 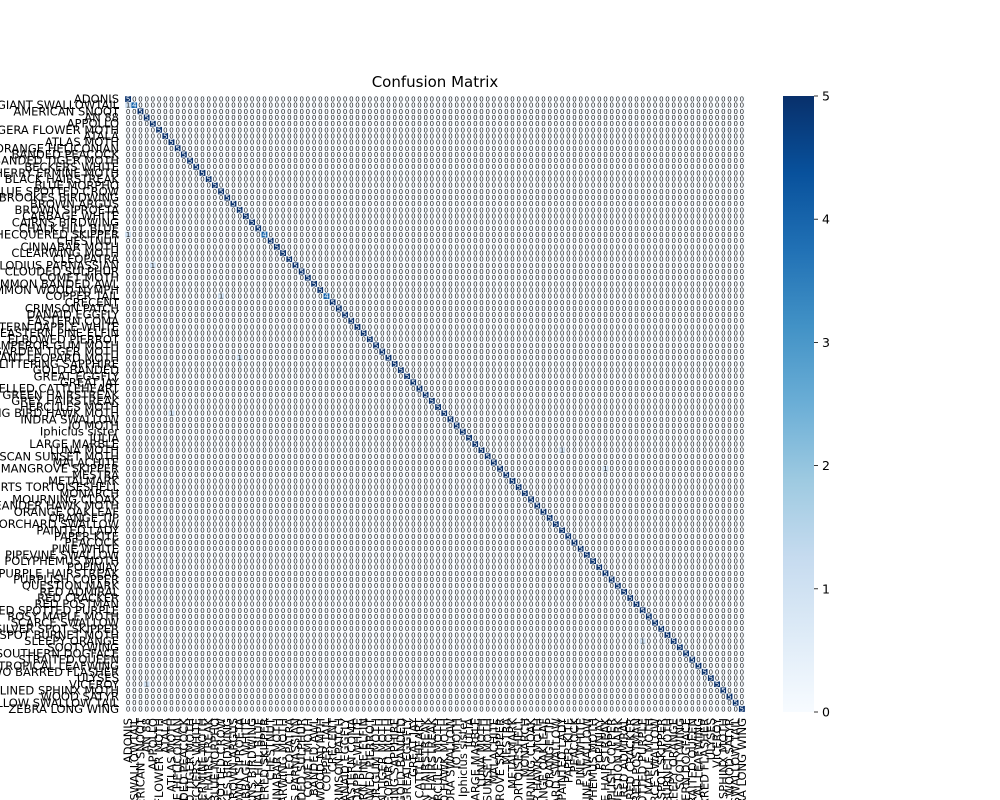 What do you see at coordinates (435, 82) in the screenshot?
I see `chart-title: Confusion Matrix` at bounding box center [435, 82].